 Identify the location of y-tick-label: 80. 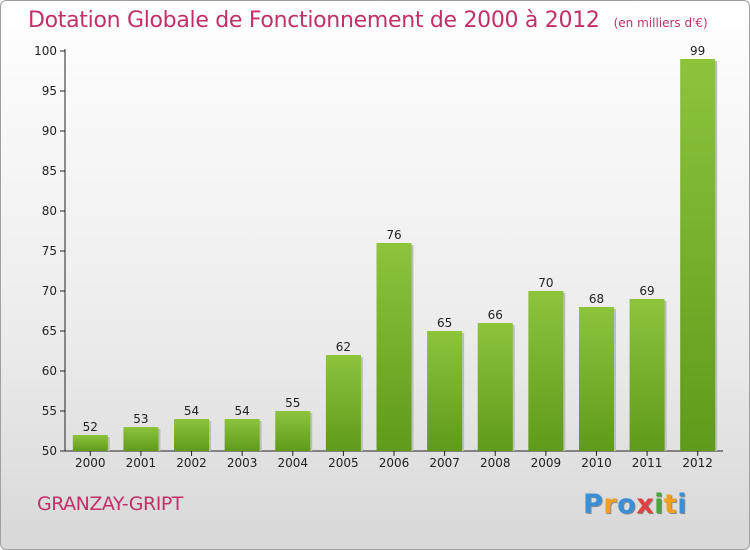
(49, 211).